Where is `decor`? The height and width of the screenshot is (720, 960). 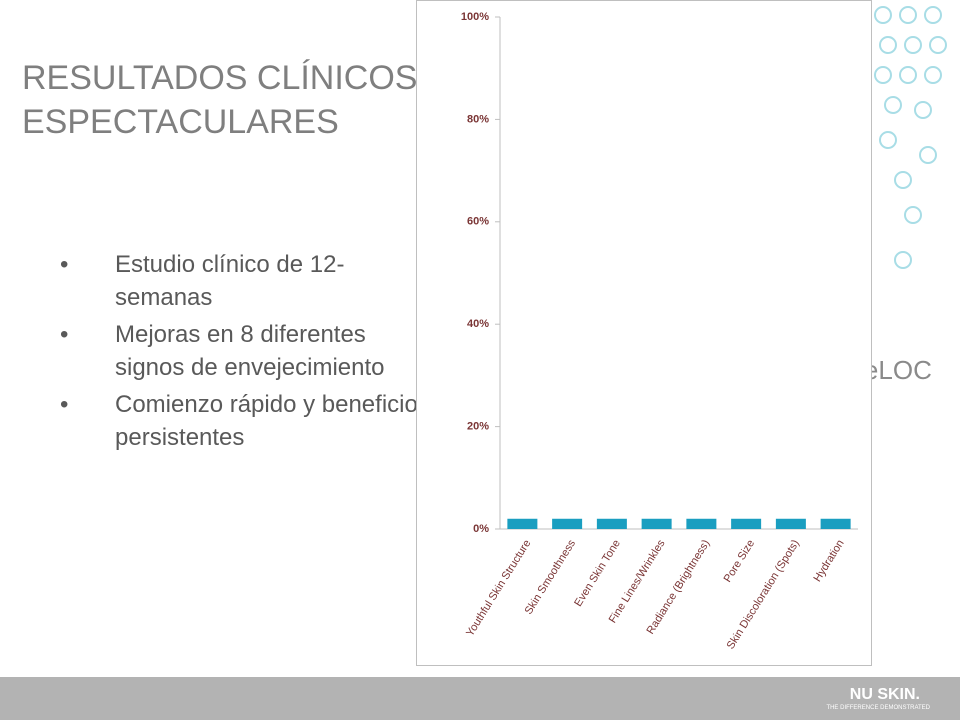 decor is located at coordinates (910, 137).